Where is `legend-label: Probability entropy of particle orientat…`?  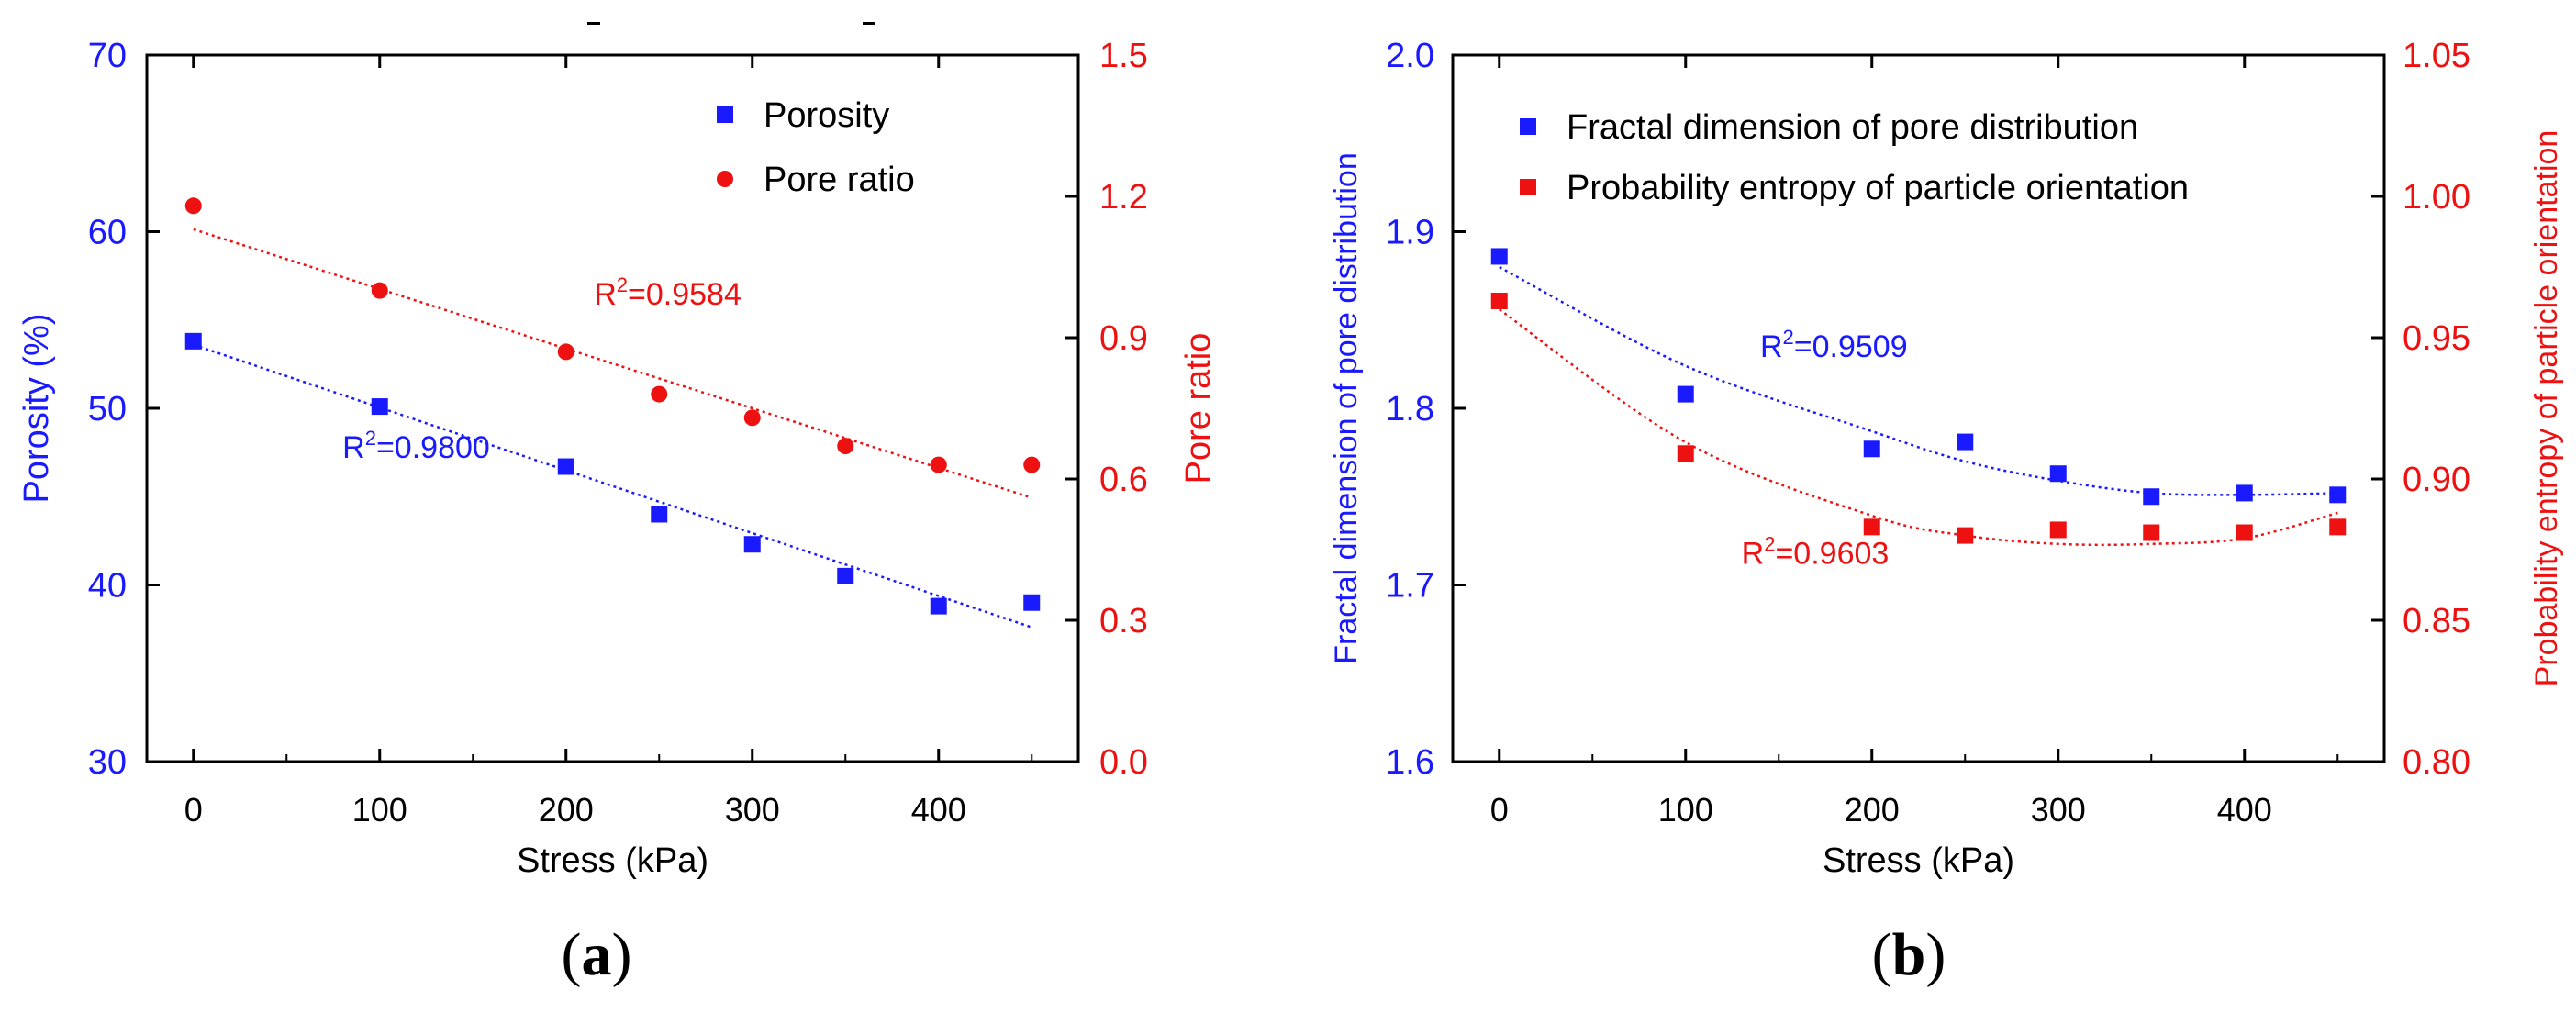 legend-label: Probability entropy of particle orientat… is located at coordinates (1878, 188).